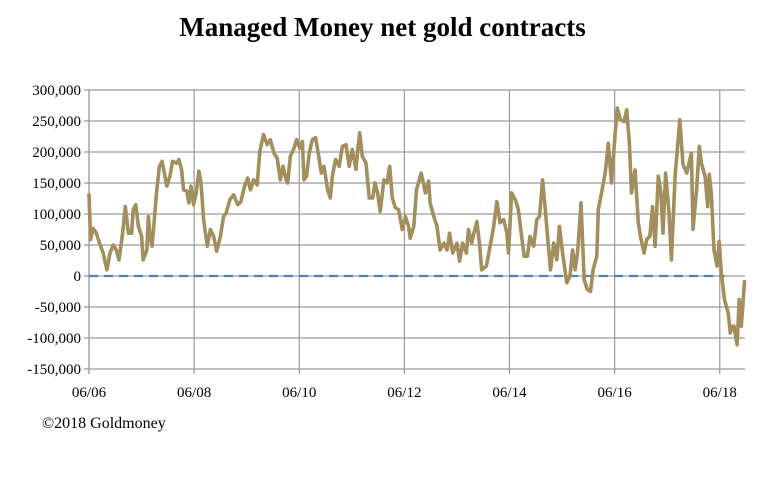 Image resolution: width=765 pixels, height=481 pixels. I want to click on y-tick-label: -100,000, so click(54, 339).